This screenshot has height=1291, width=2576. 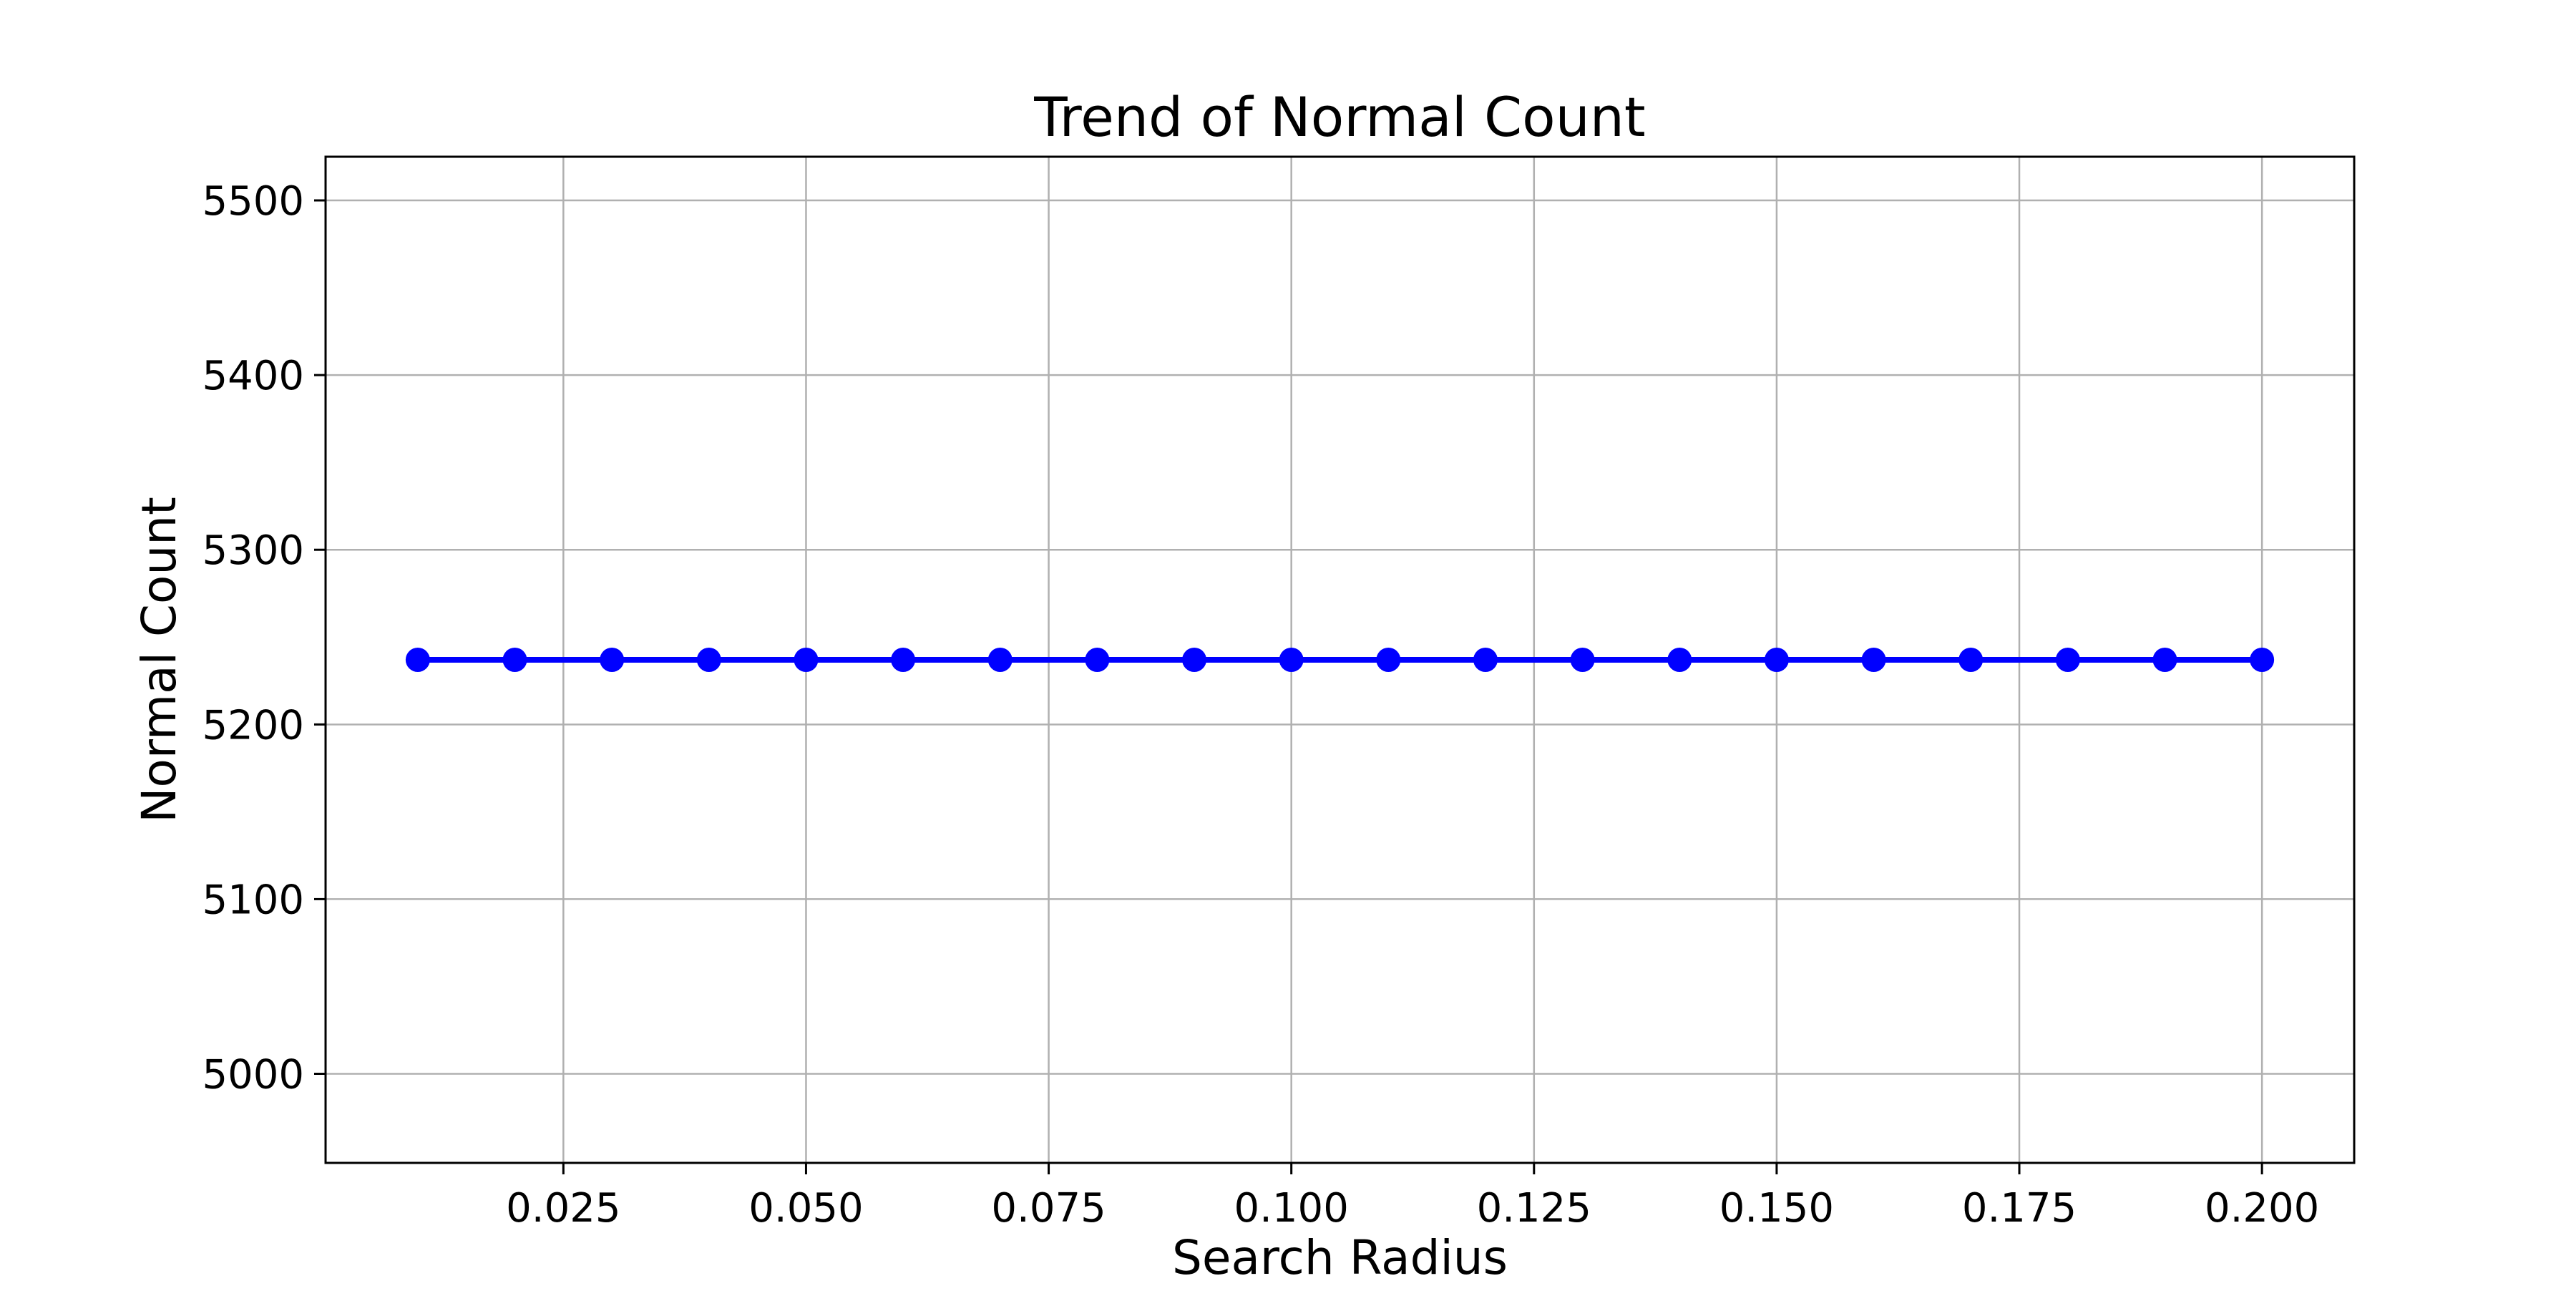 I want to click on y-tick-label: 5100, so click(x=253, y=900).